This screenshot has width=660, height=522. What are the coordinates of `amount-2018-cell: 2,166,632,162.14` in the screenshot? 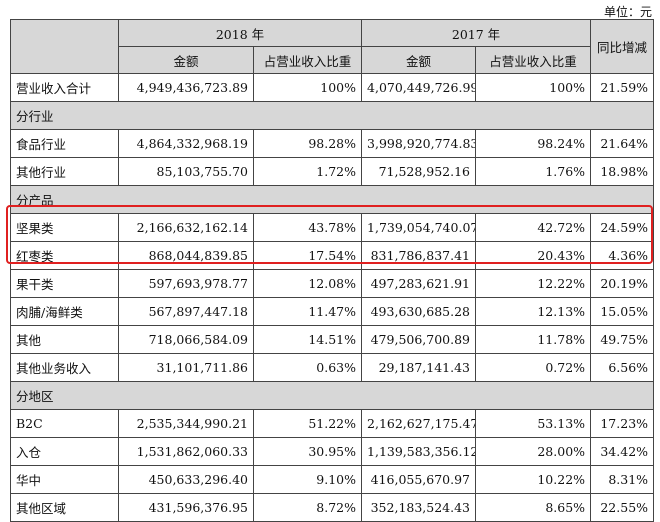 It's located at (186, 227).